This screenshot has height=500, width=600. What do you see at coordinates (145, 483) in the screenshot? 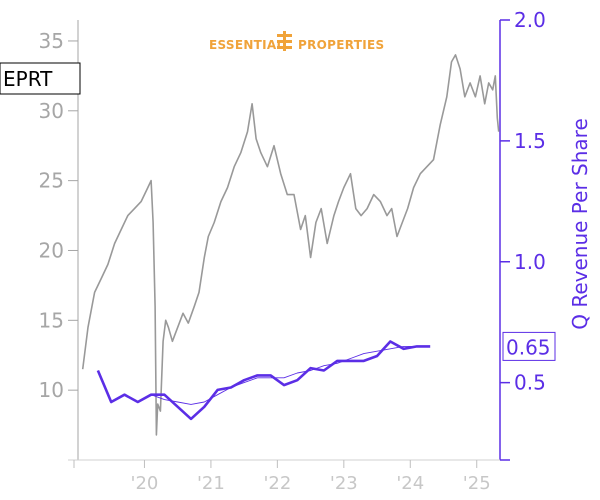
I see `x-tick-label: '20` at bounding box center [145, 483].